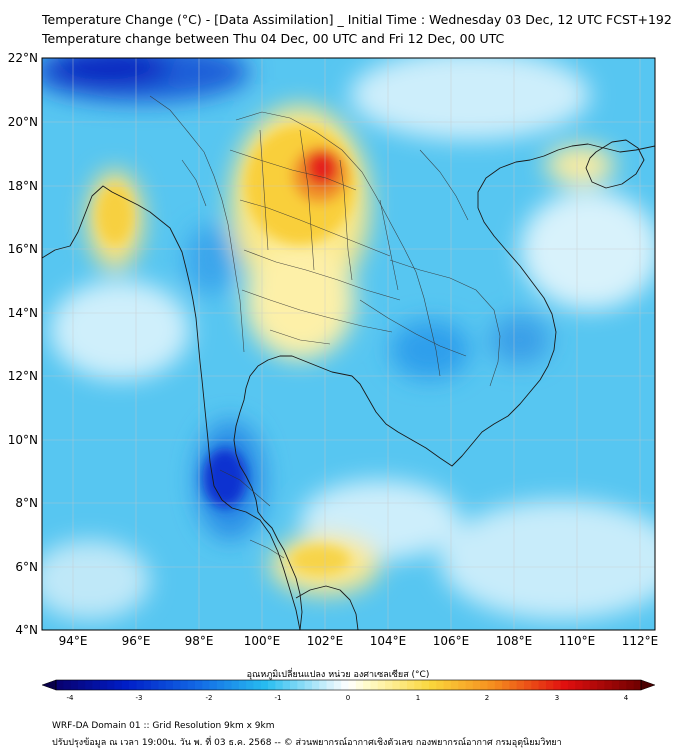  I want to click on lon-label: 98°E, so click(199, 641).